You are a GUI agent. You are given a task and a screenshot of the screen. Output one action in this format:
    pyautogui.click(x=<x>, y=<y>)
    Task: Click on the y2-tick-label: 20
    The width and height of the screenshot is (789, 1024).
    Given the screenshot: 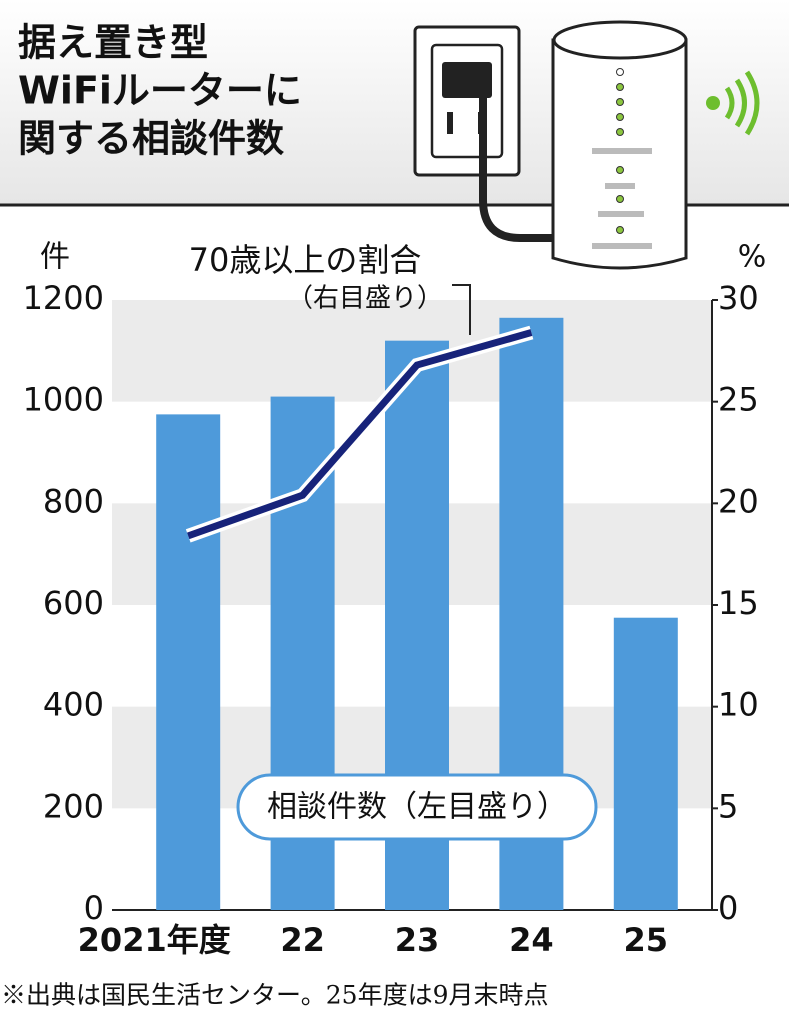 What is the action you would take?
    pyautogui.click(x=738, y=501)
    